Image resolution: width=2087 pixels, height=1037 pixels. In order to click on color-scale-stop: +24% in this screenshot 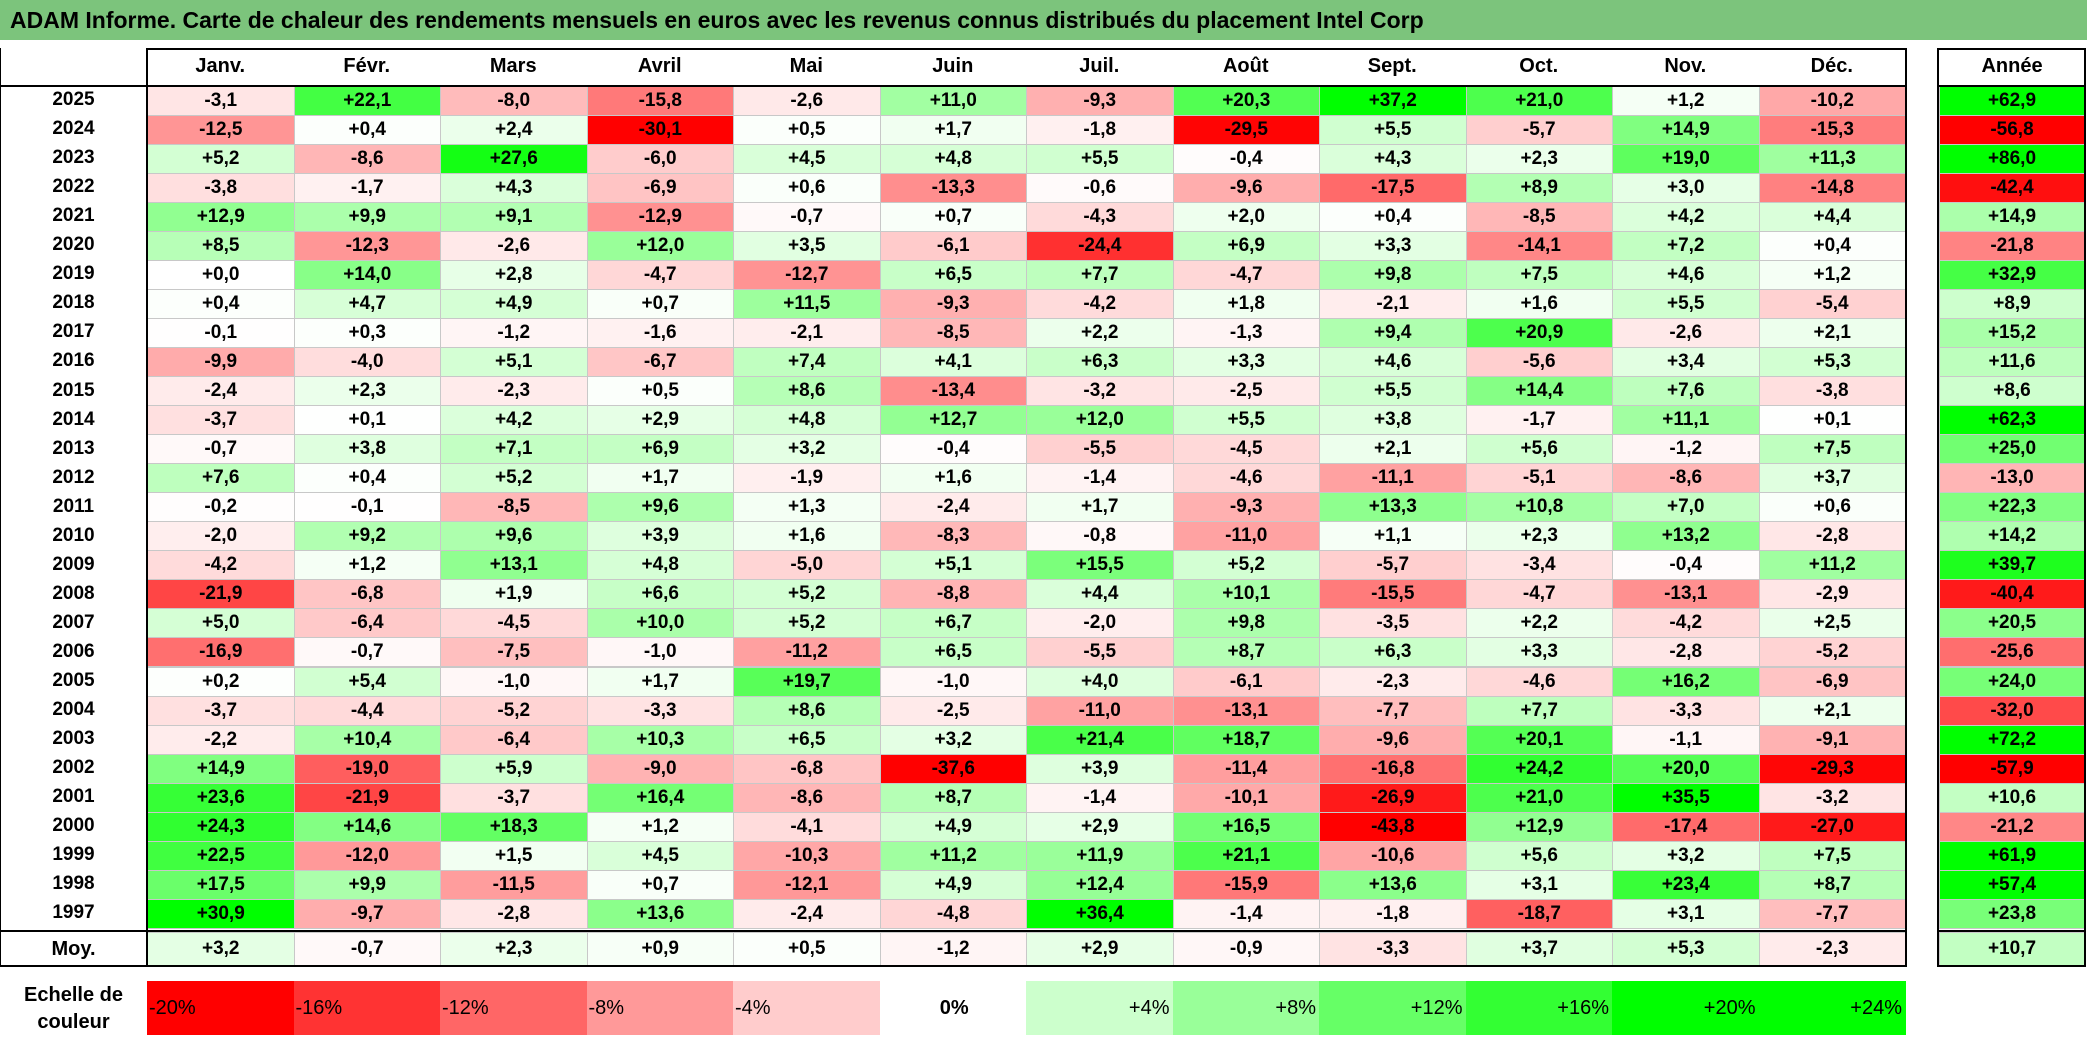, I will do `click(1832, 1008)`.